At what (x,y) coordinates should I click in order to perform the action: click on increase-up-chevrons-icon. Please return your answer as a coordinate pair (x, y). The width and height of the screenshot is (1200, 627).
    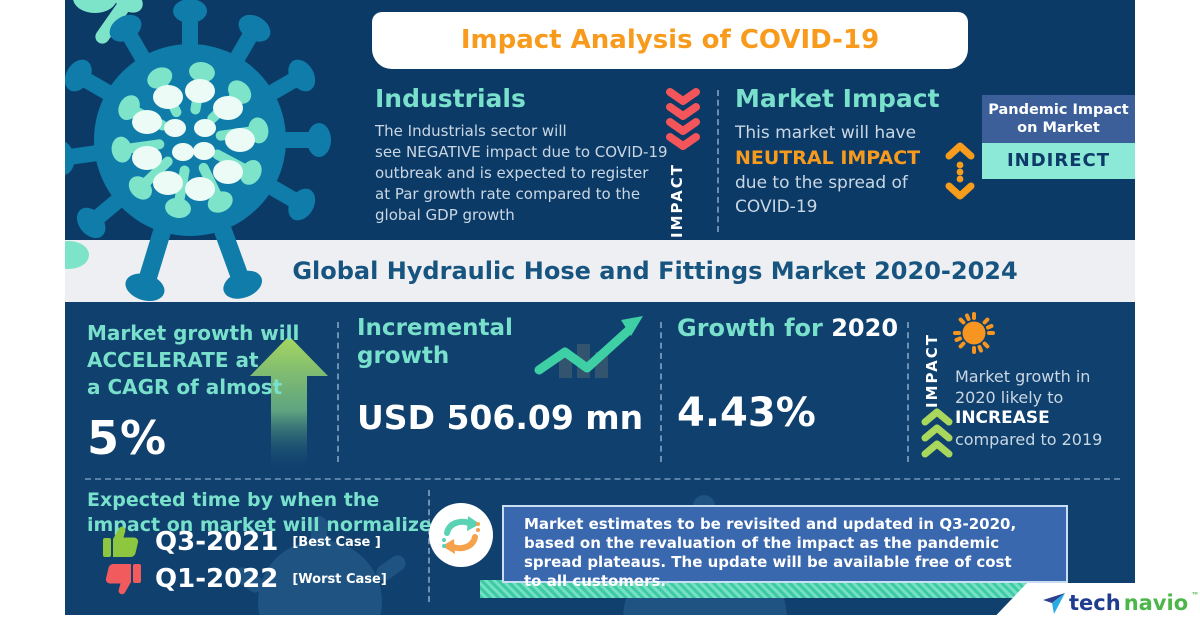
    Looking at the image, I should click on (937, 433).